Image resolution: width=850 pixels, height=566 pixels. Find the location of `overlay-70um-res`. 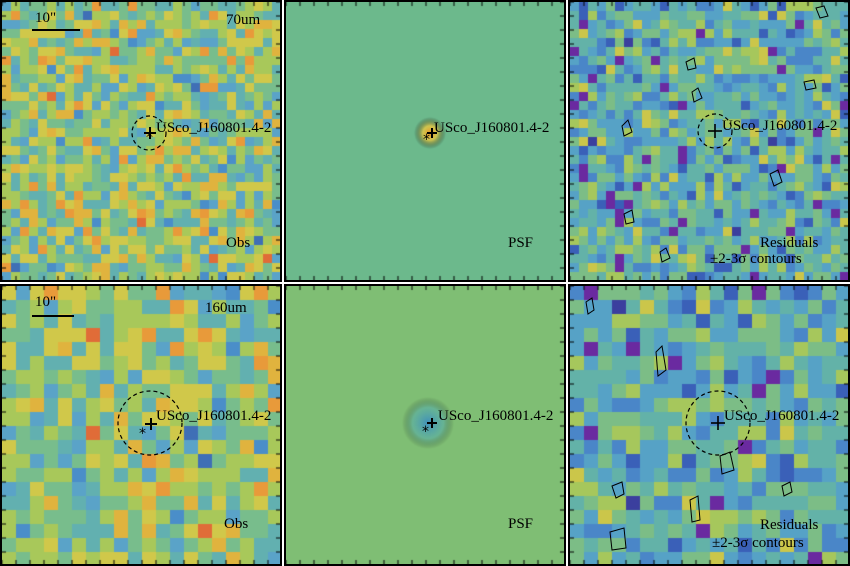

overlay-70um-res is located at coordinates (725, 134).